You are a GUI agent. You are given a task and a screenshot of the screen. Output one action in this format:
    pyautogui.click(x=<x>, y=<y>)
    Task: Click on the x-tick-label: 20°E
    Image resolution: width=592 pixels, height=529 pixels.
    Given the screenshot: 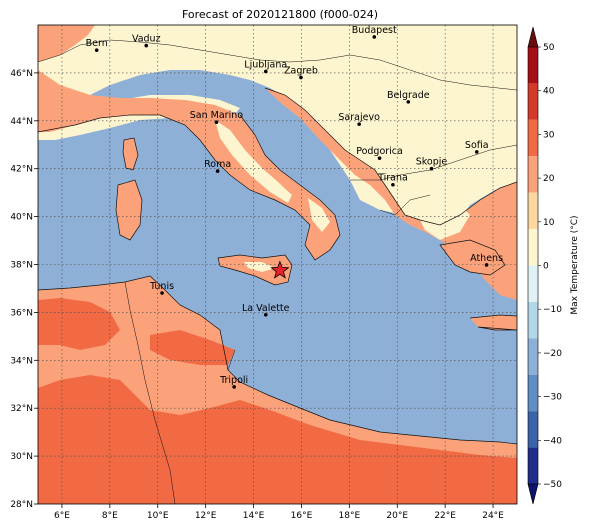 What is the action you would take?
    pyautogui.click(x=397, y=516)
    